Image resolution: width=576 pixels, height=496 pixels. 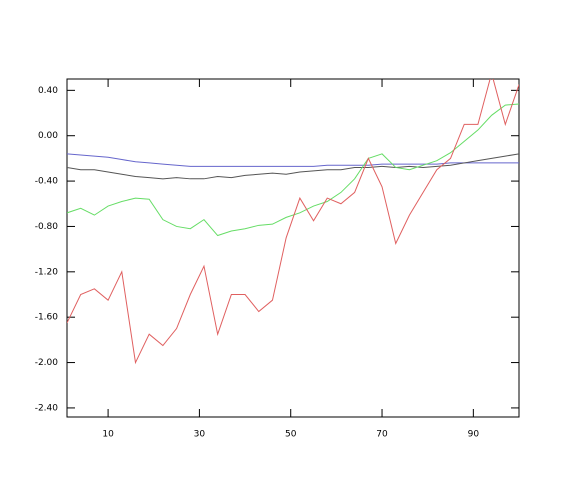 I want to click on x-tick-label: 70, so click(x=382, y=435).